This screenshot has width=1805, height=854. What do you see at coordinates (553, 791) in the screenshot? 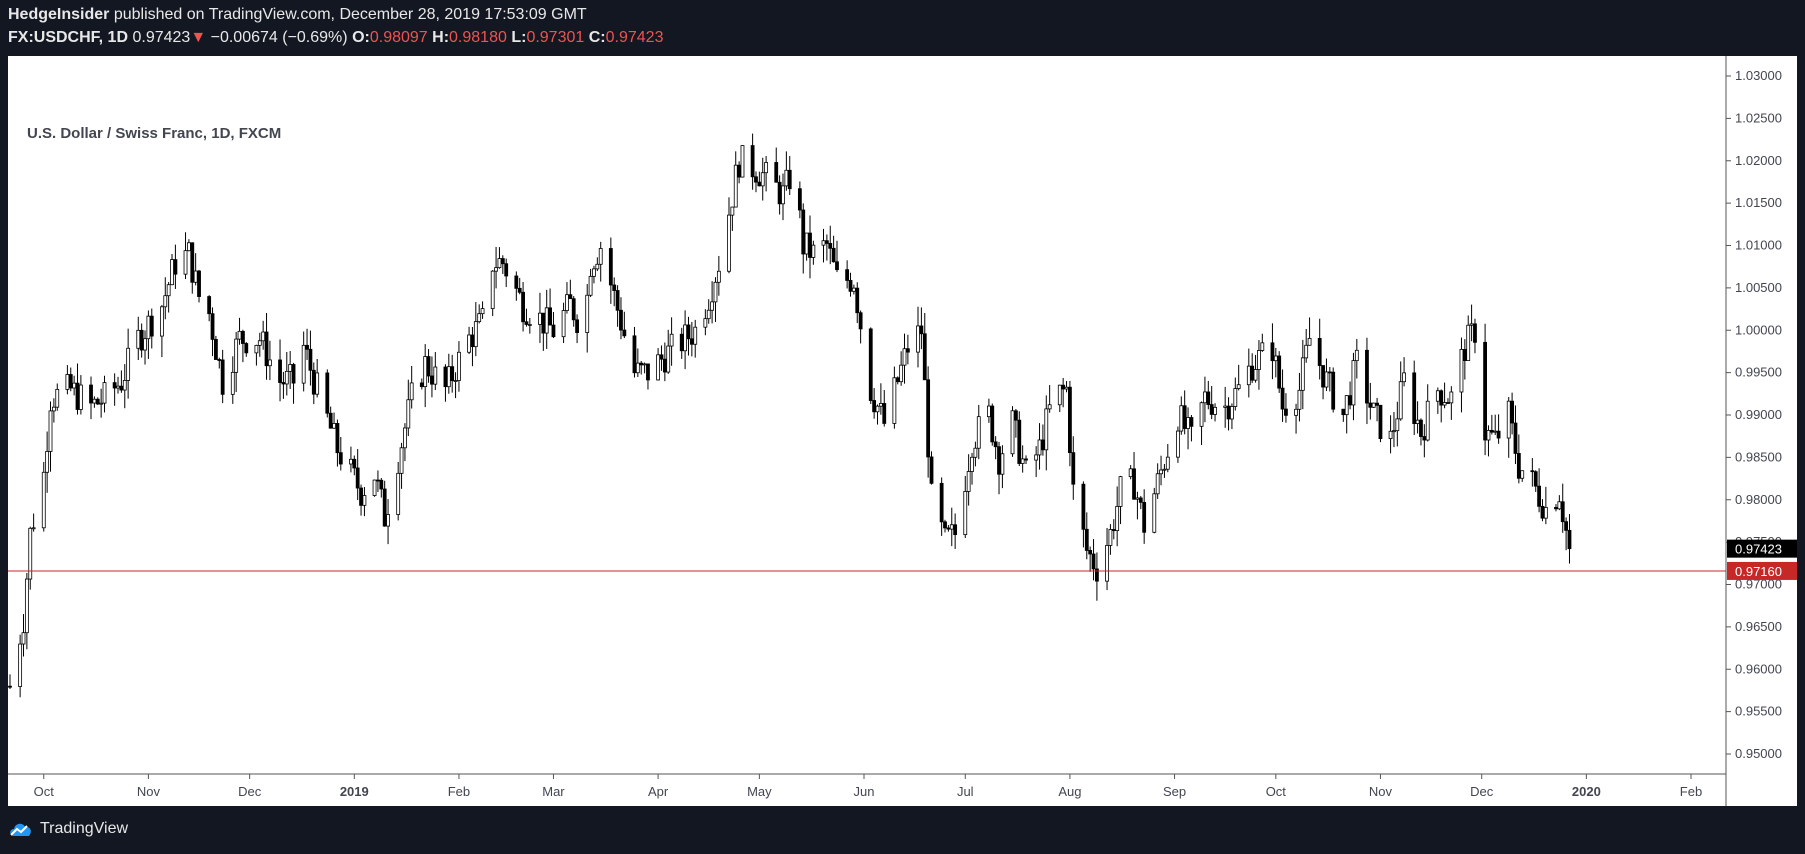
I see `time-tick-label: Mar` at bounding box center [553, 791].